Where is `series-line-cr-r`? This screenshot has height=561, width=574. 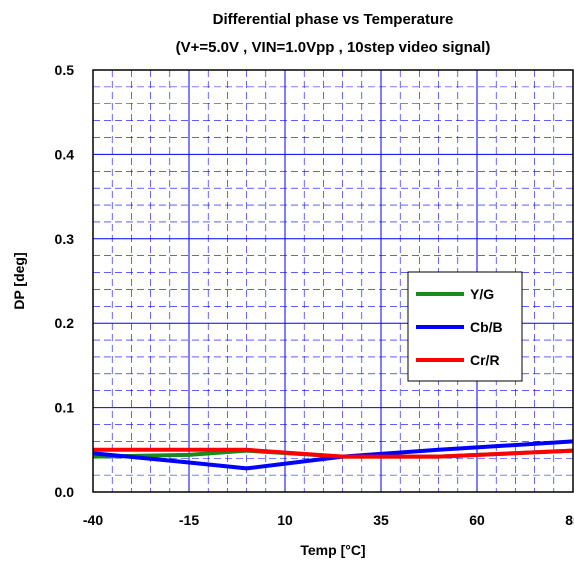 series-line-cr-r is located at coordinates (333, 453).